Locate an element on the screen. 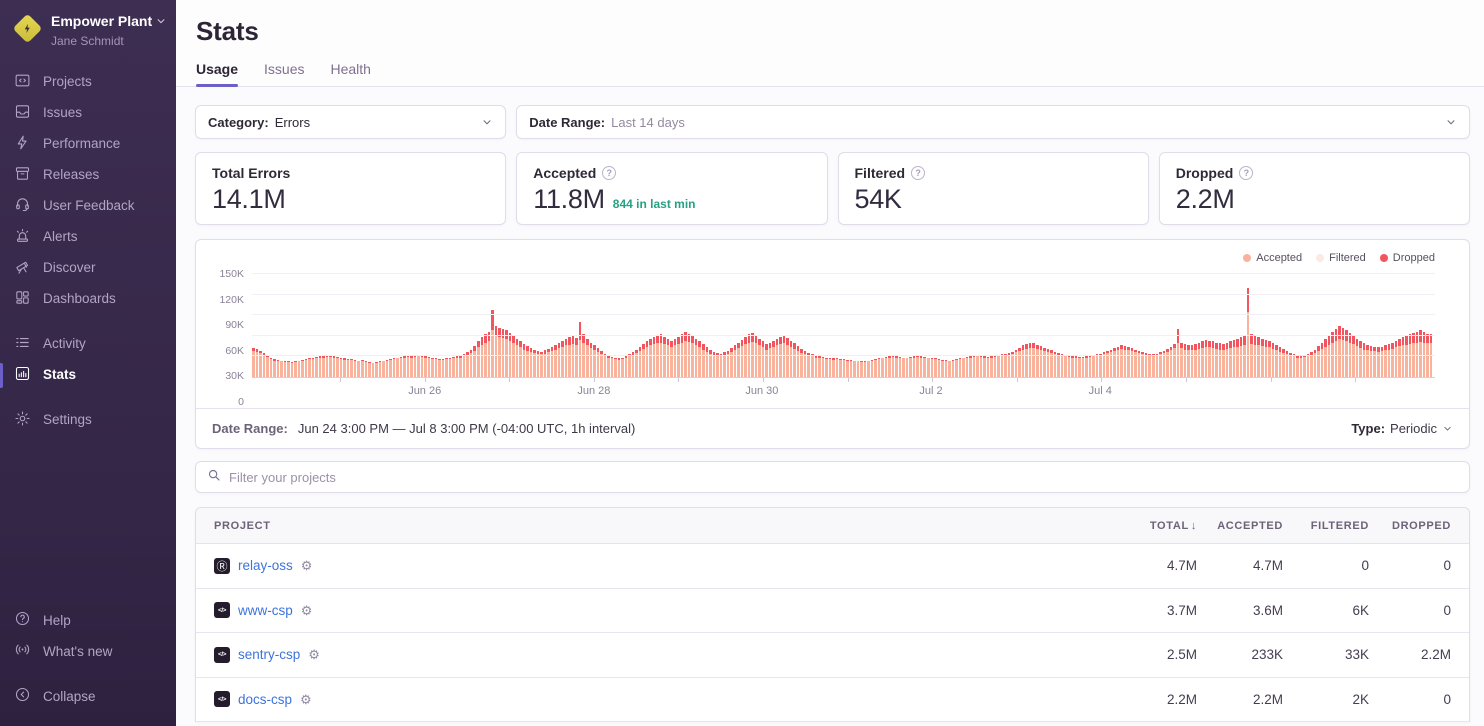  stats-bar-chart-icon is located at coordinates (22, 375).